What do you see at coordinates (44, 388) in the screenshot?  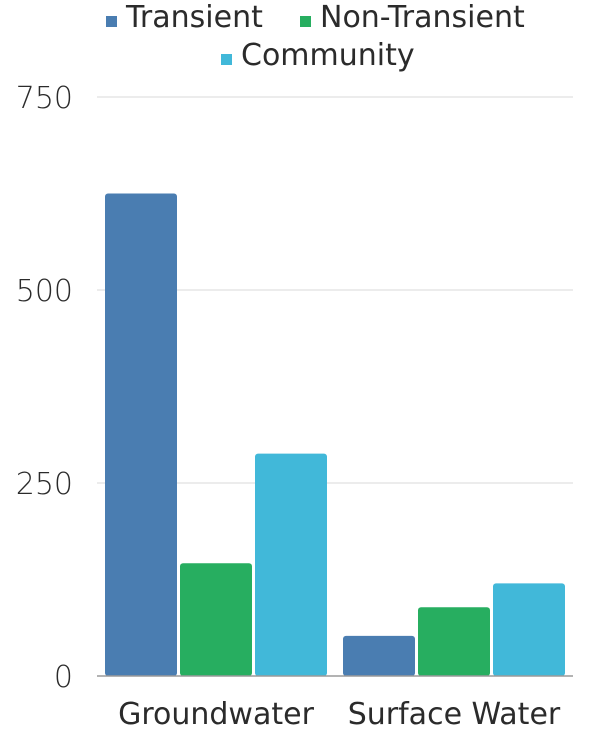 I see `y-axis-ticks: 0 250 500 750` at bounding box center [44, 388].